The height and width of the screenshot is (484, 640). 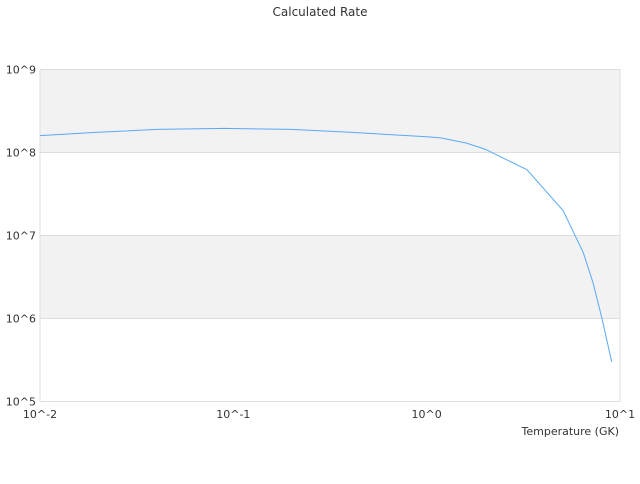 What do you see at coordinates (427, 414) in the screenshot?
I see `x-tick-label: 10^0` at bounding box center [427, 414].